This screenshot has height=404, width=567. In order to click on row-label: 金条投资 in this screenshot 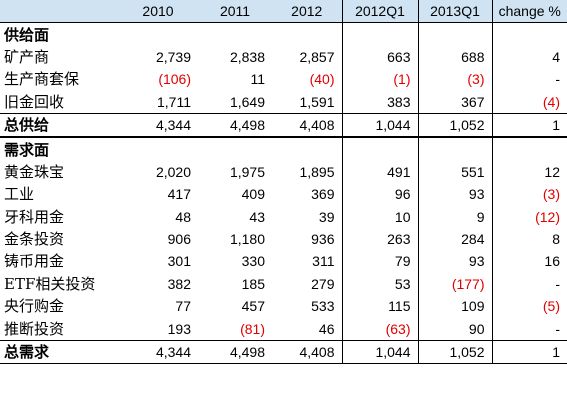, I will do `click(34, 239)`.